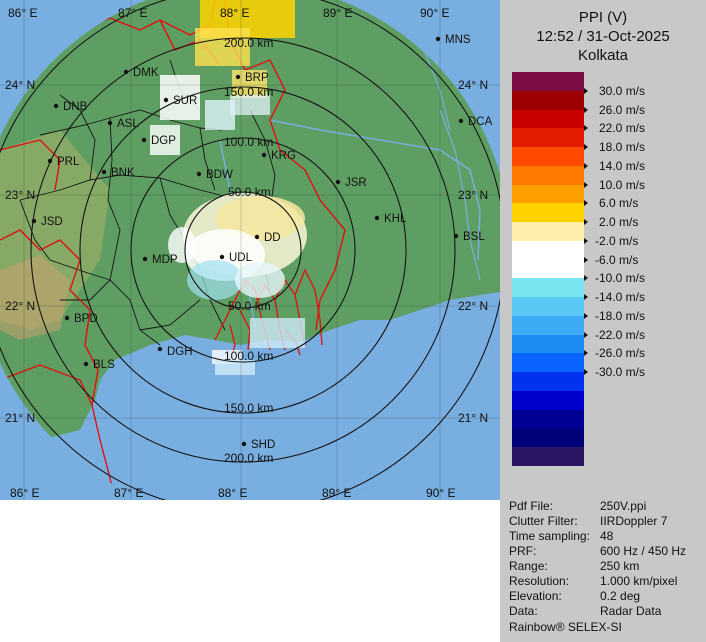 The image size is (706, 642). I want to click on legend-tick-label: -30.0 m/s, so click(620, 372).